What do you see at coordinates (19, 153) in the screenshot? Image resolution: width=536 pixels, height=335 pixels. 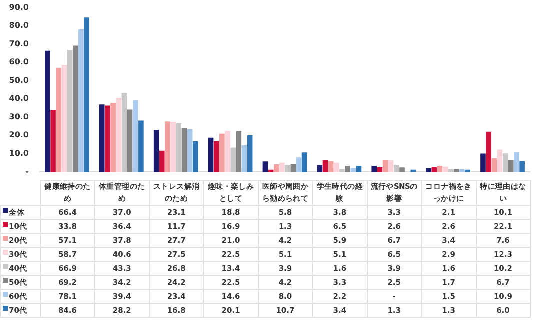 I see `y-tick-label: 10.0` at bounding box center [19, 153].